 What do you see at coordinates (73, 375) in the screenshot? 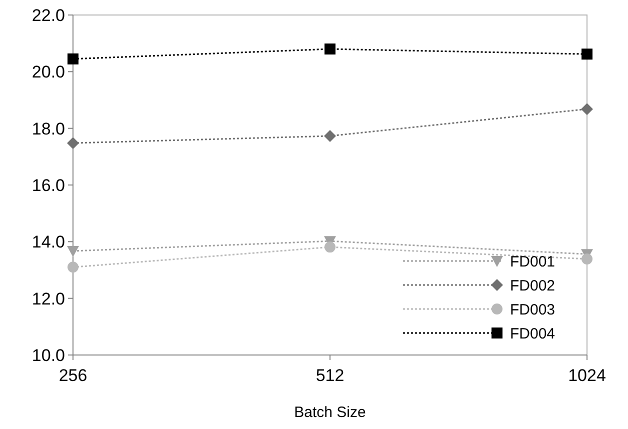
I see `x-tick-label: 256` at bounding box center [73, 375].